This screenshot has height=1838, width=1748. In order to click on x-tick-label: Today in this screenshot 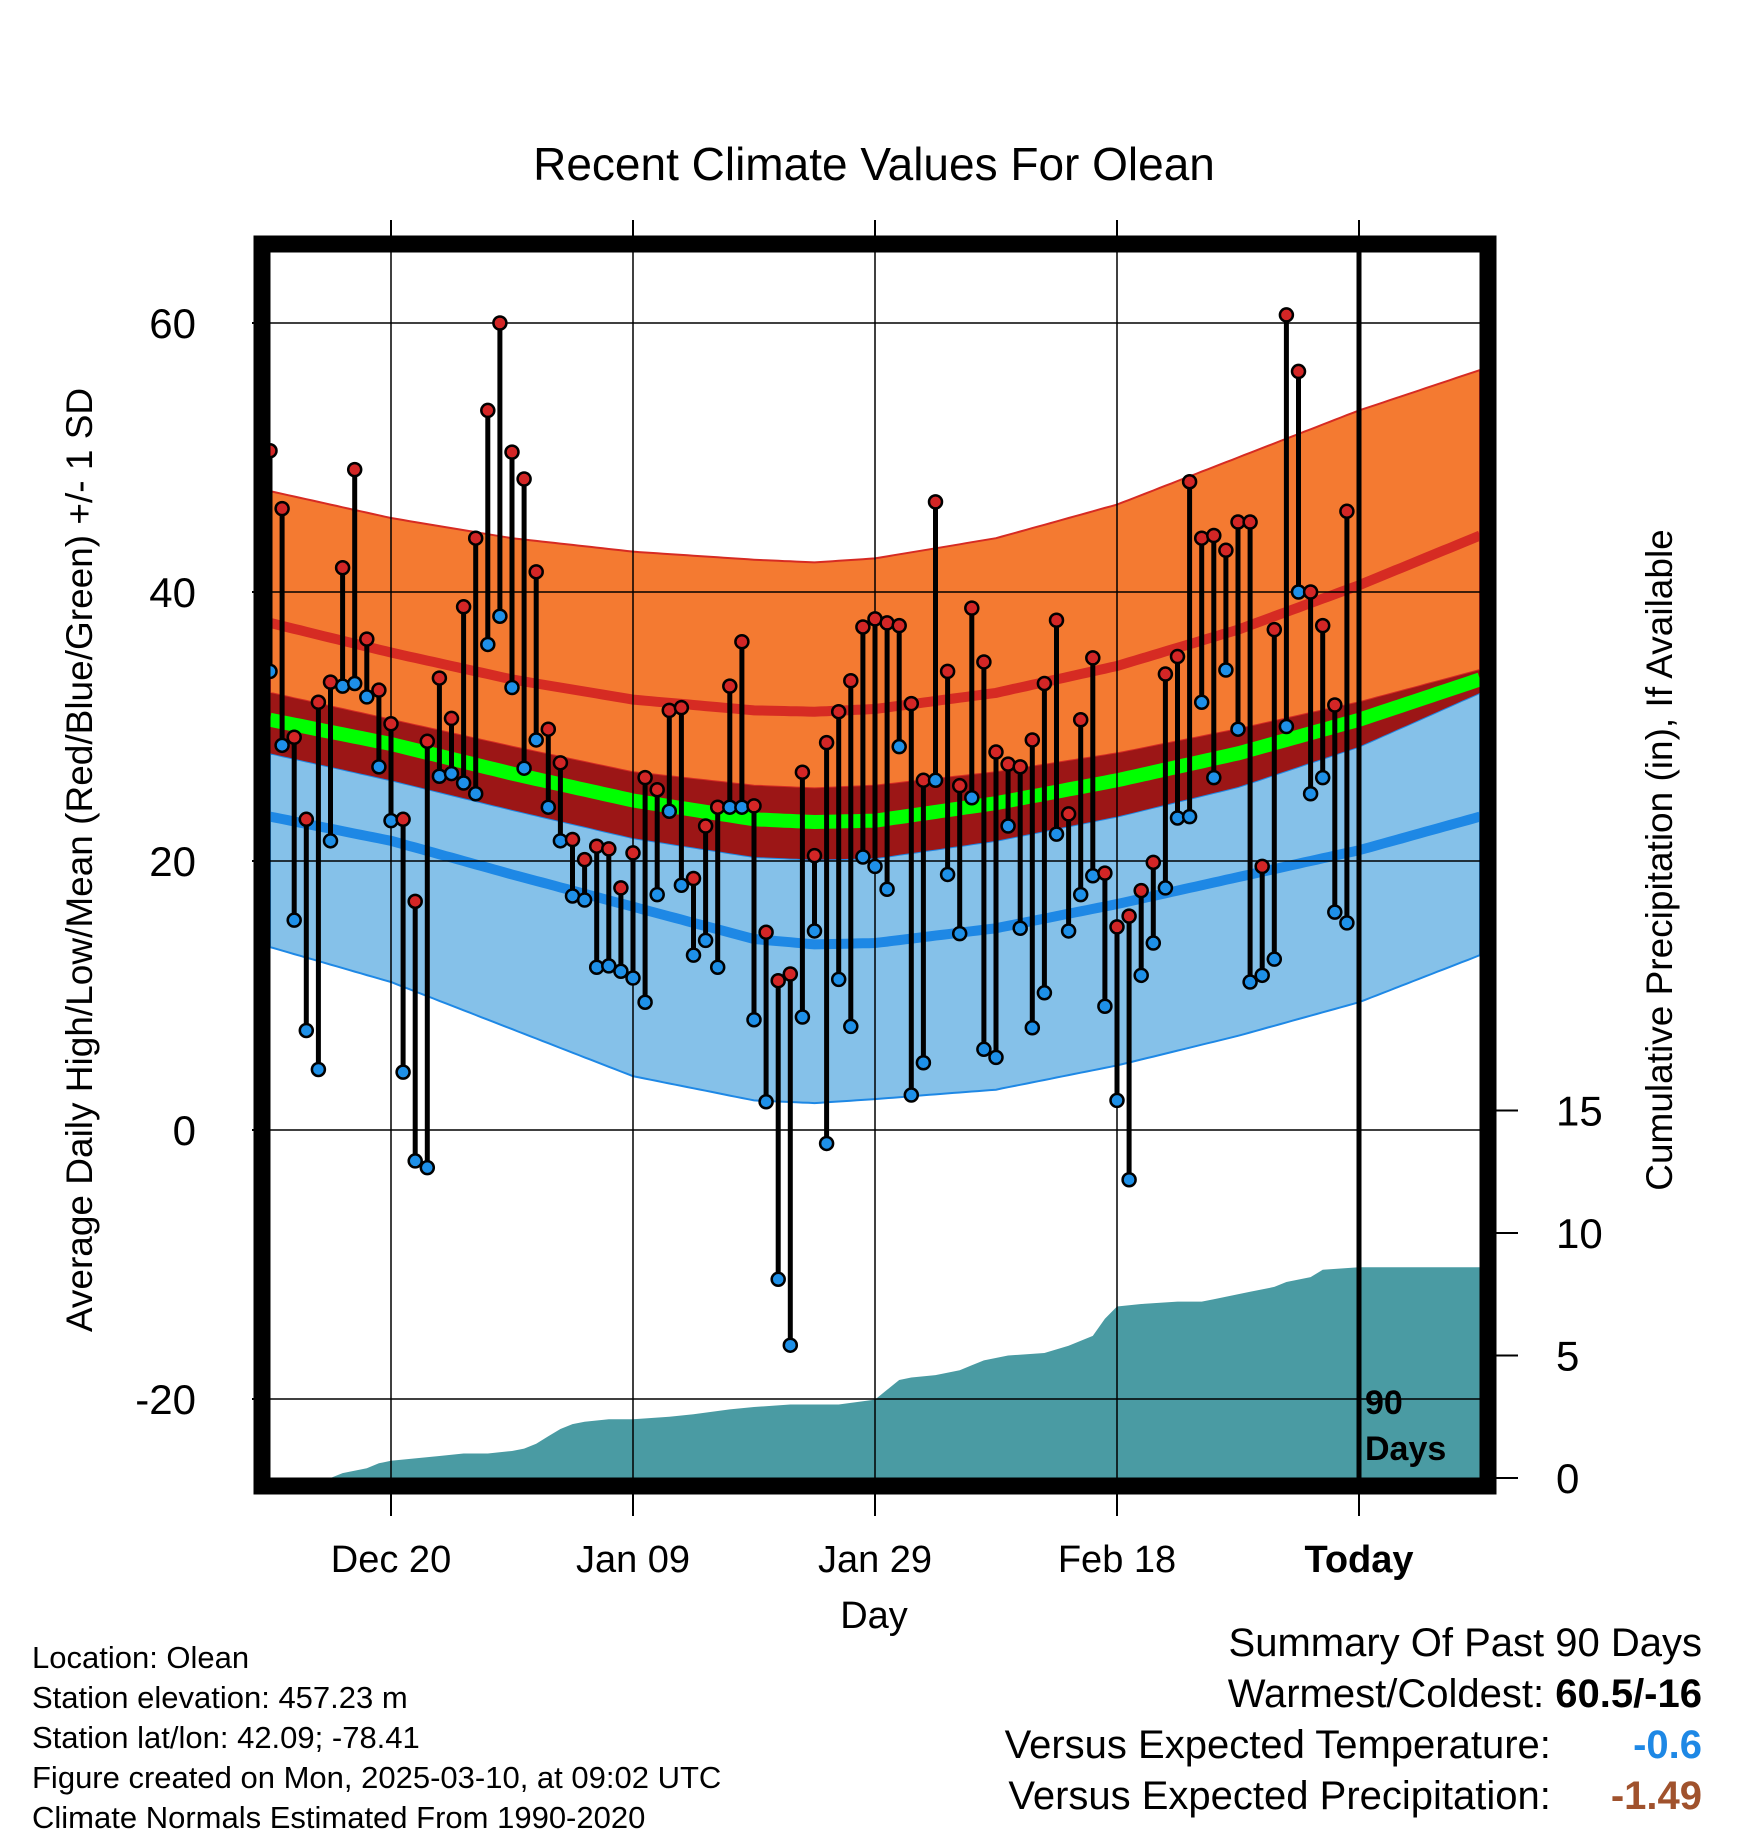, I will do `click(1358, 1560)`.